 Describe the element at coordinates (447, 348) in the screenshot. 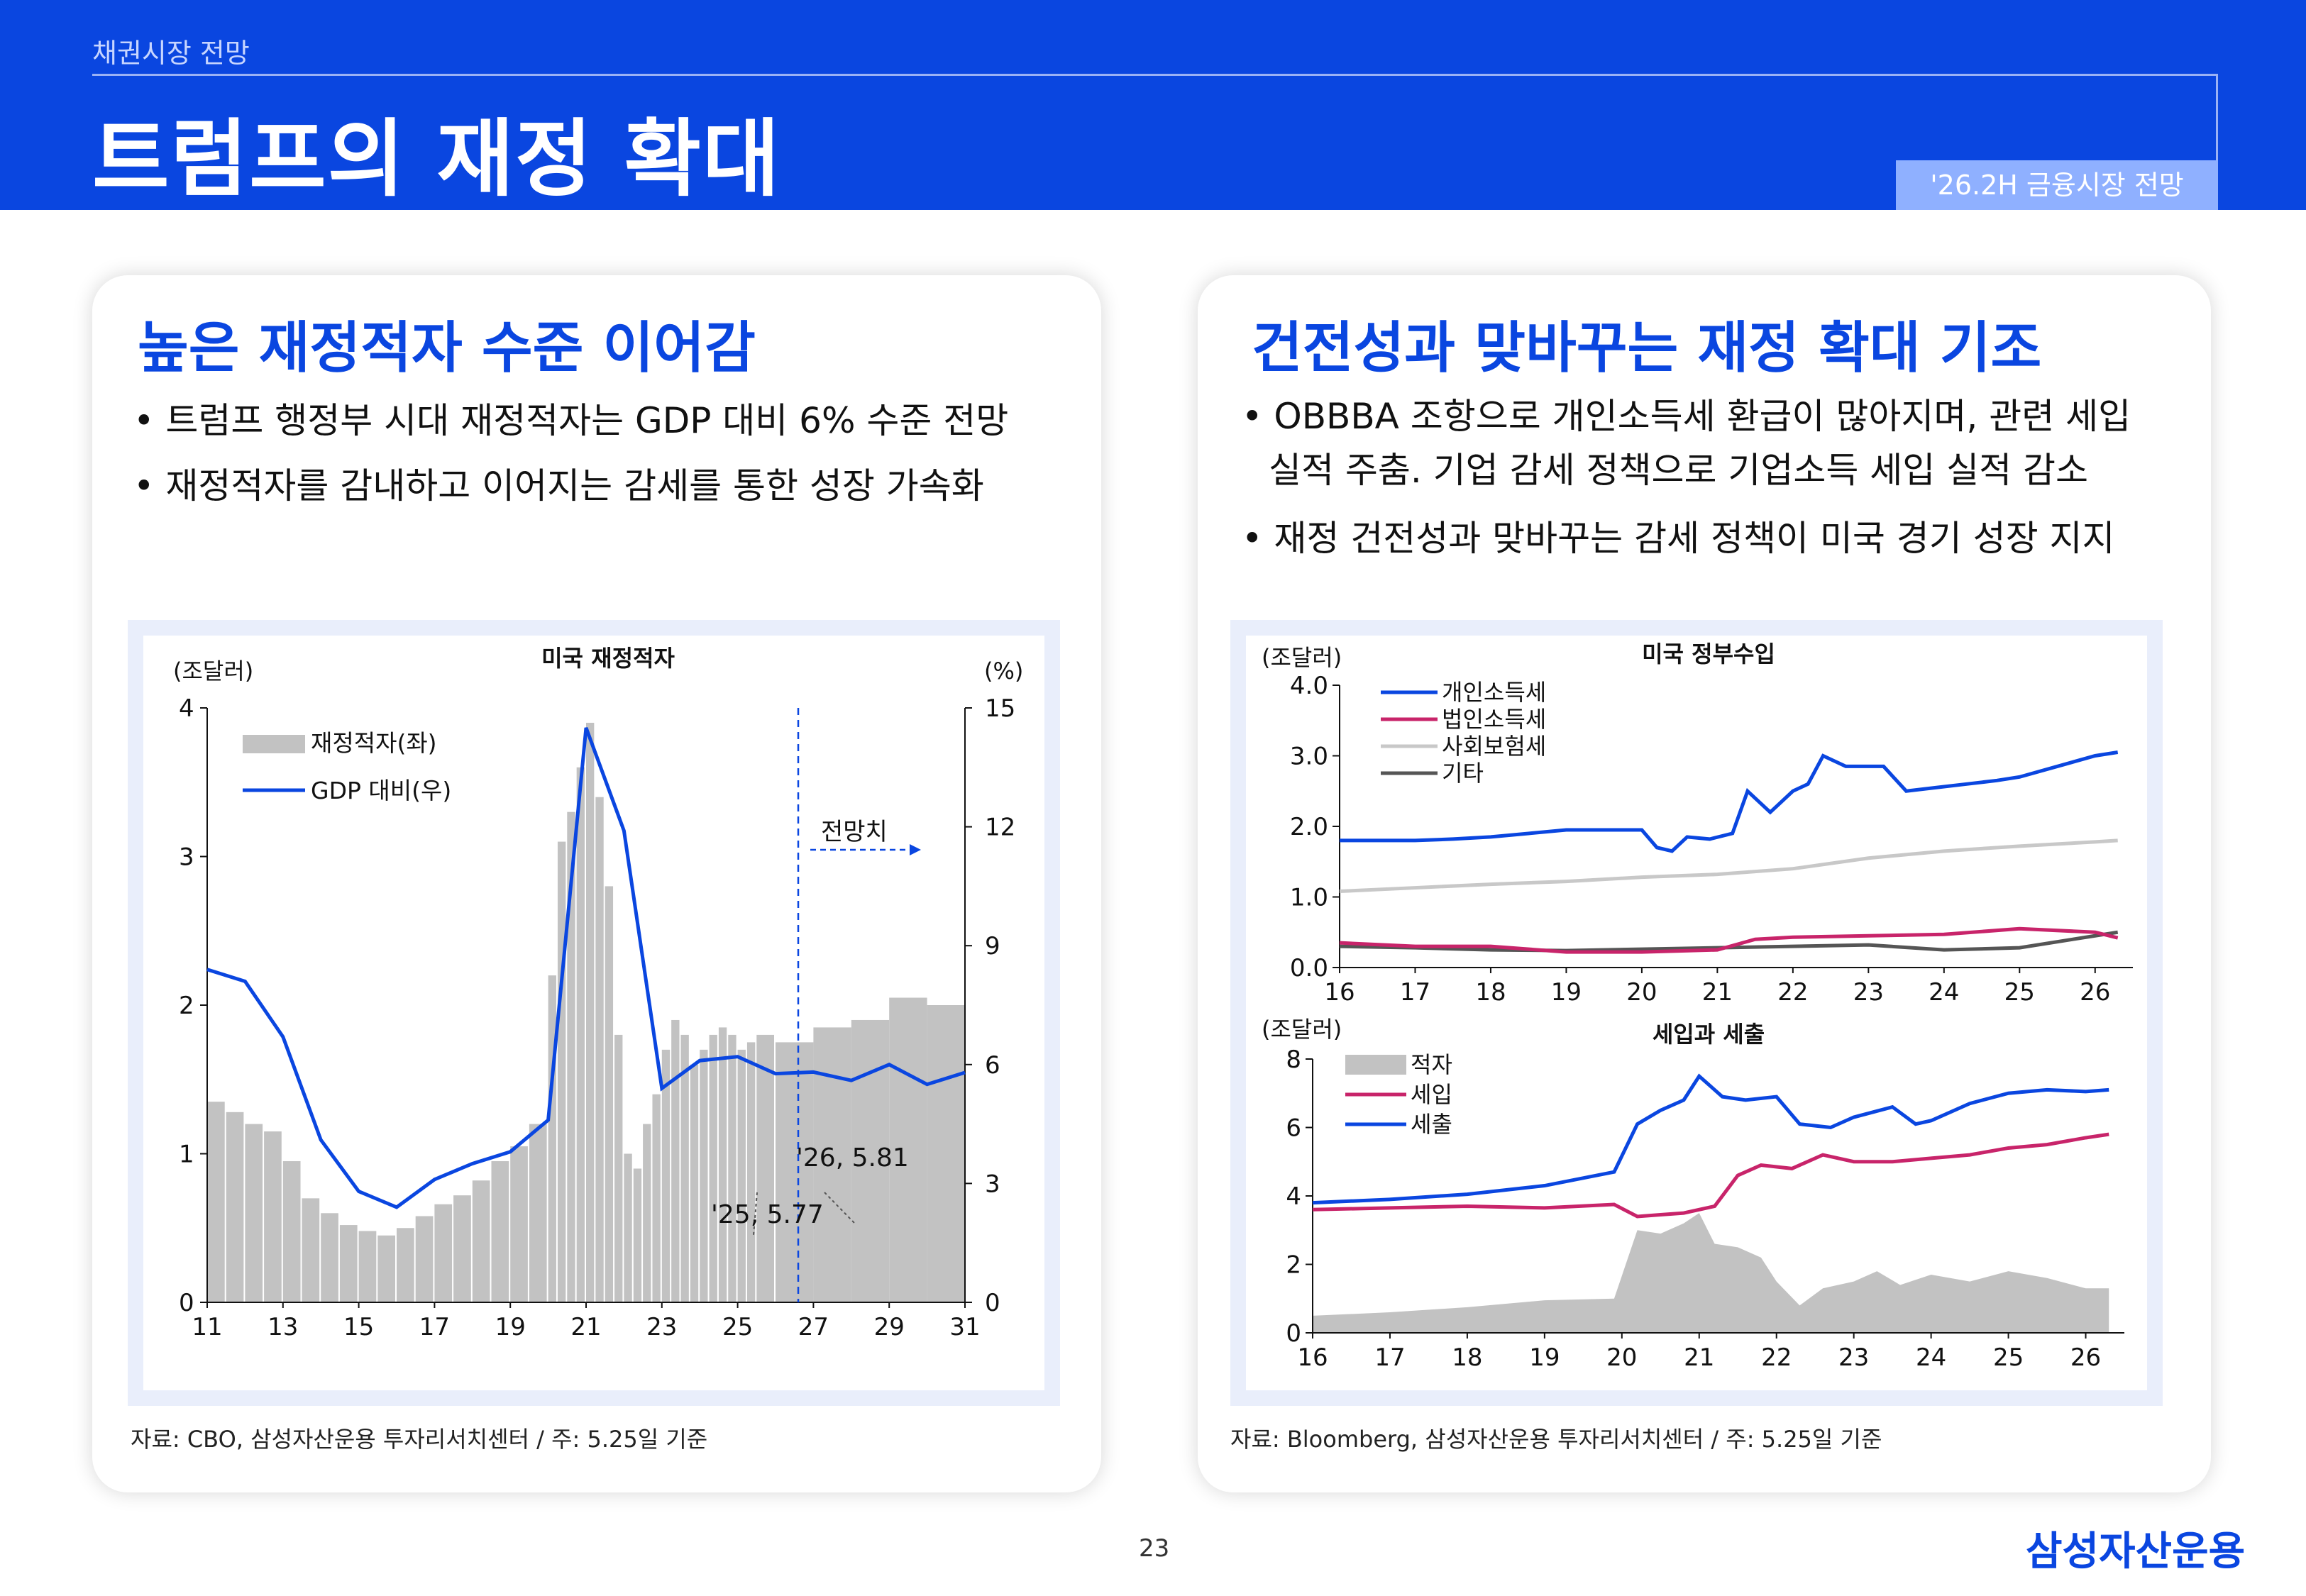

I see `left-panel-title: 높은 재정적자 수준 이어감` at that location.